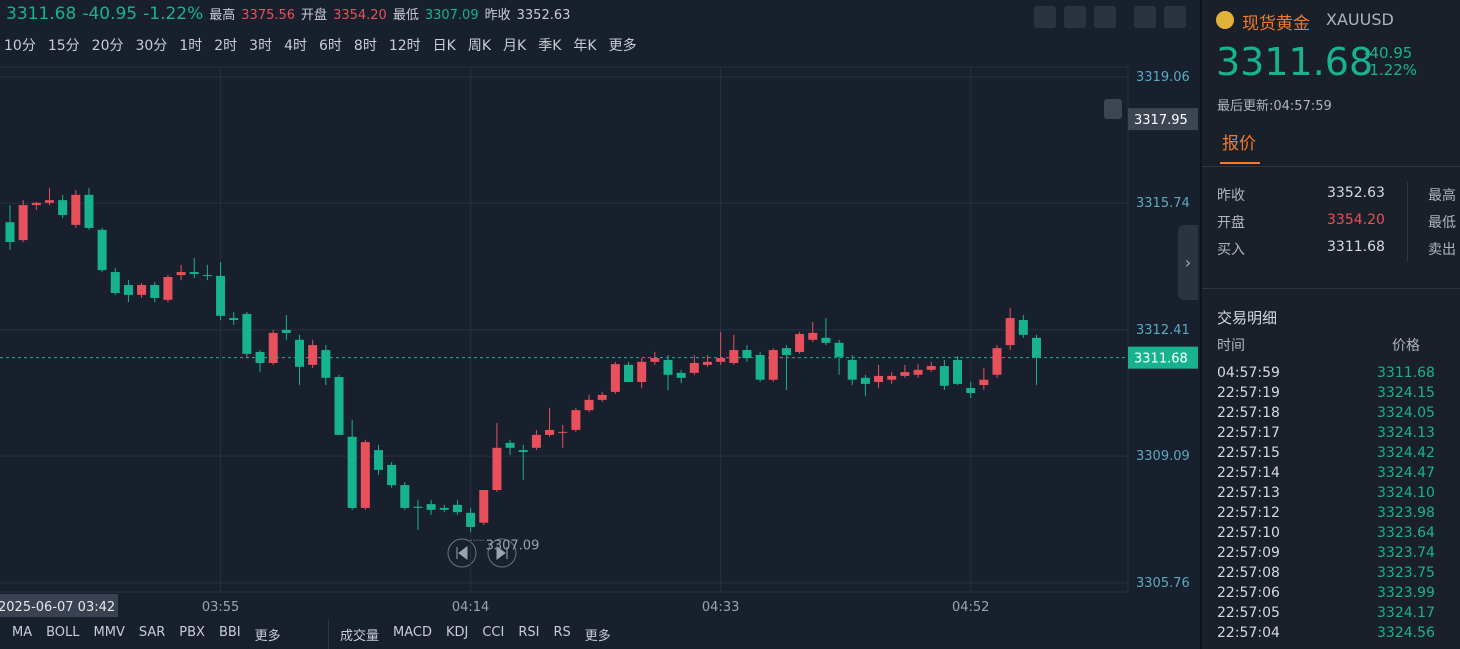  I want to click on indicator-tab: SAR, so click(152, 632).